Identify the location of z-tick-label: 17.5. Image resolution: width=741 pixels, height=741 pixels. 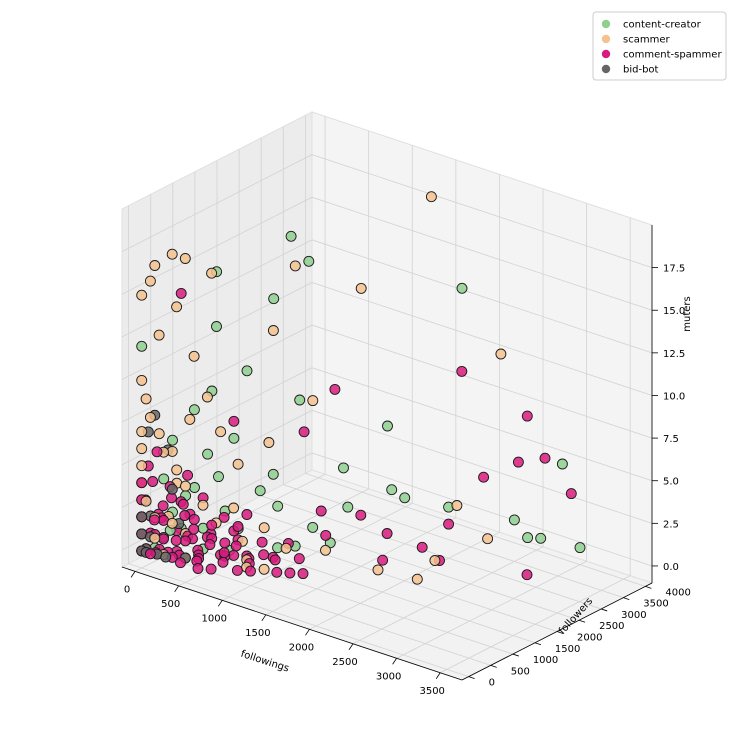
(674, 269).